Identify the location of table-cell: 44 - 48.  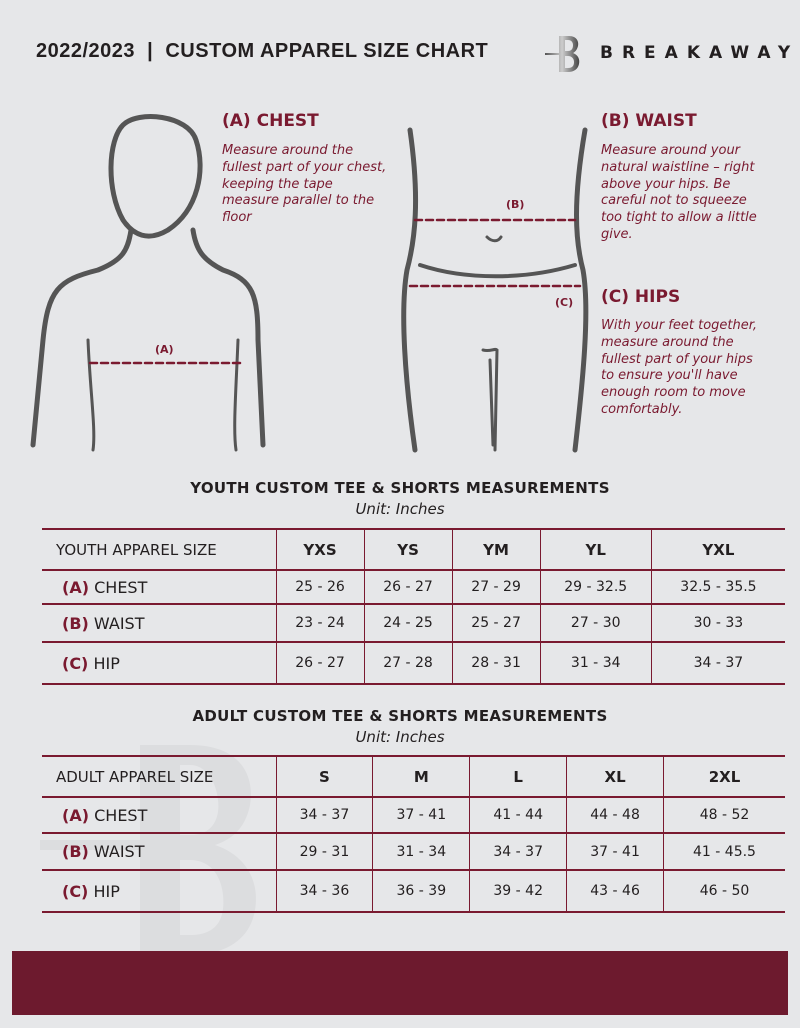
(615, 815).